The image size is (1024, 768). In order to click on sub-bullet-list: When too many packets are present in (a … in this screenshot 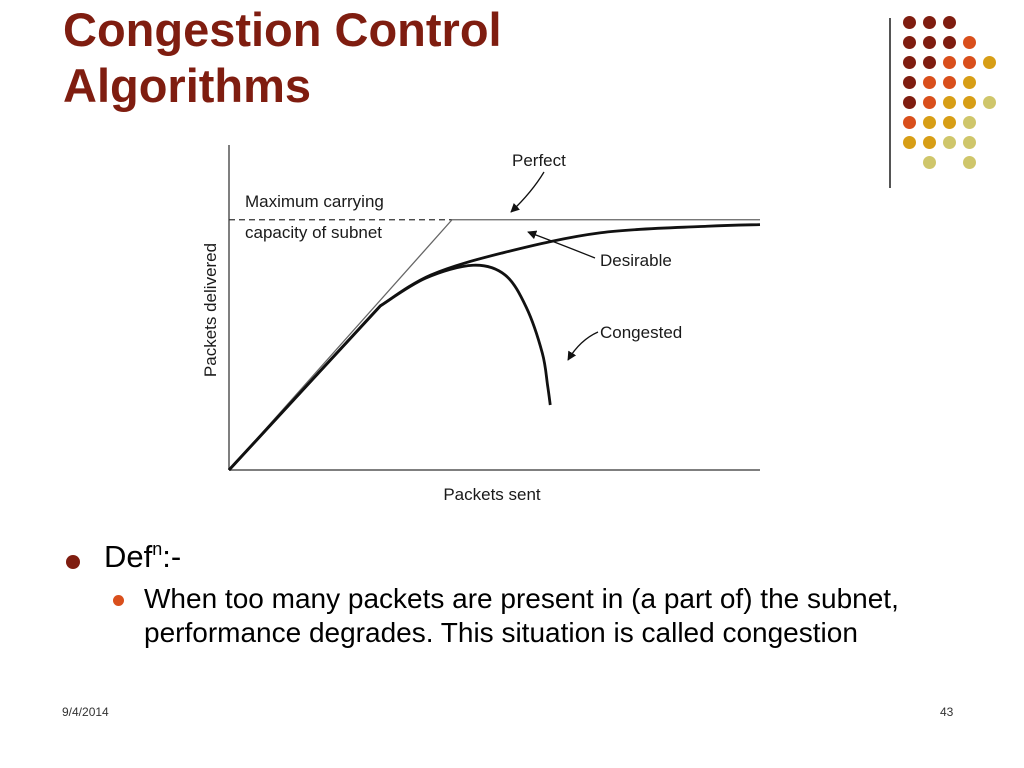, I will do `click(533, 616)`.